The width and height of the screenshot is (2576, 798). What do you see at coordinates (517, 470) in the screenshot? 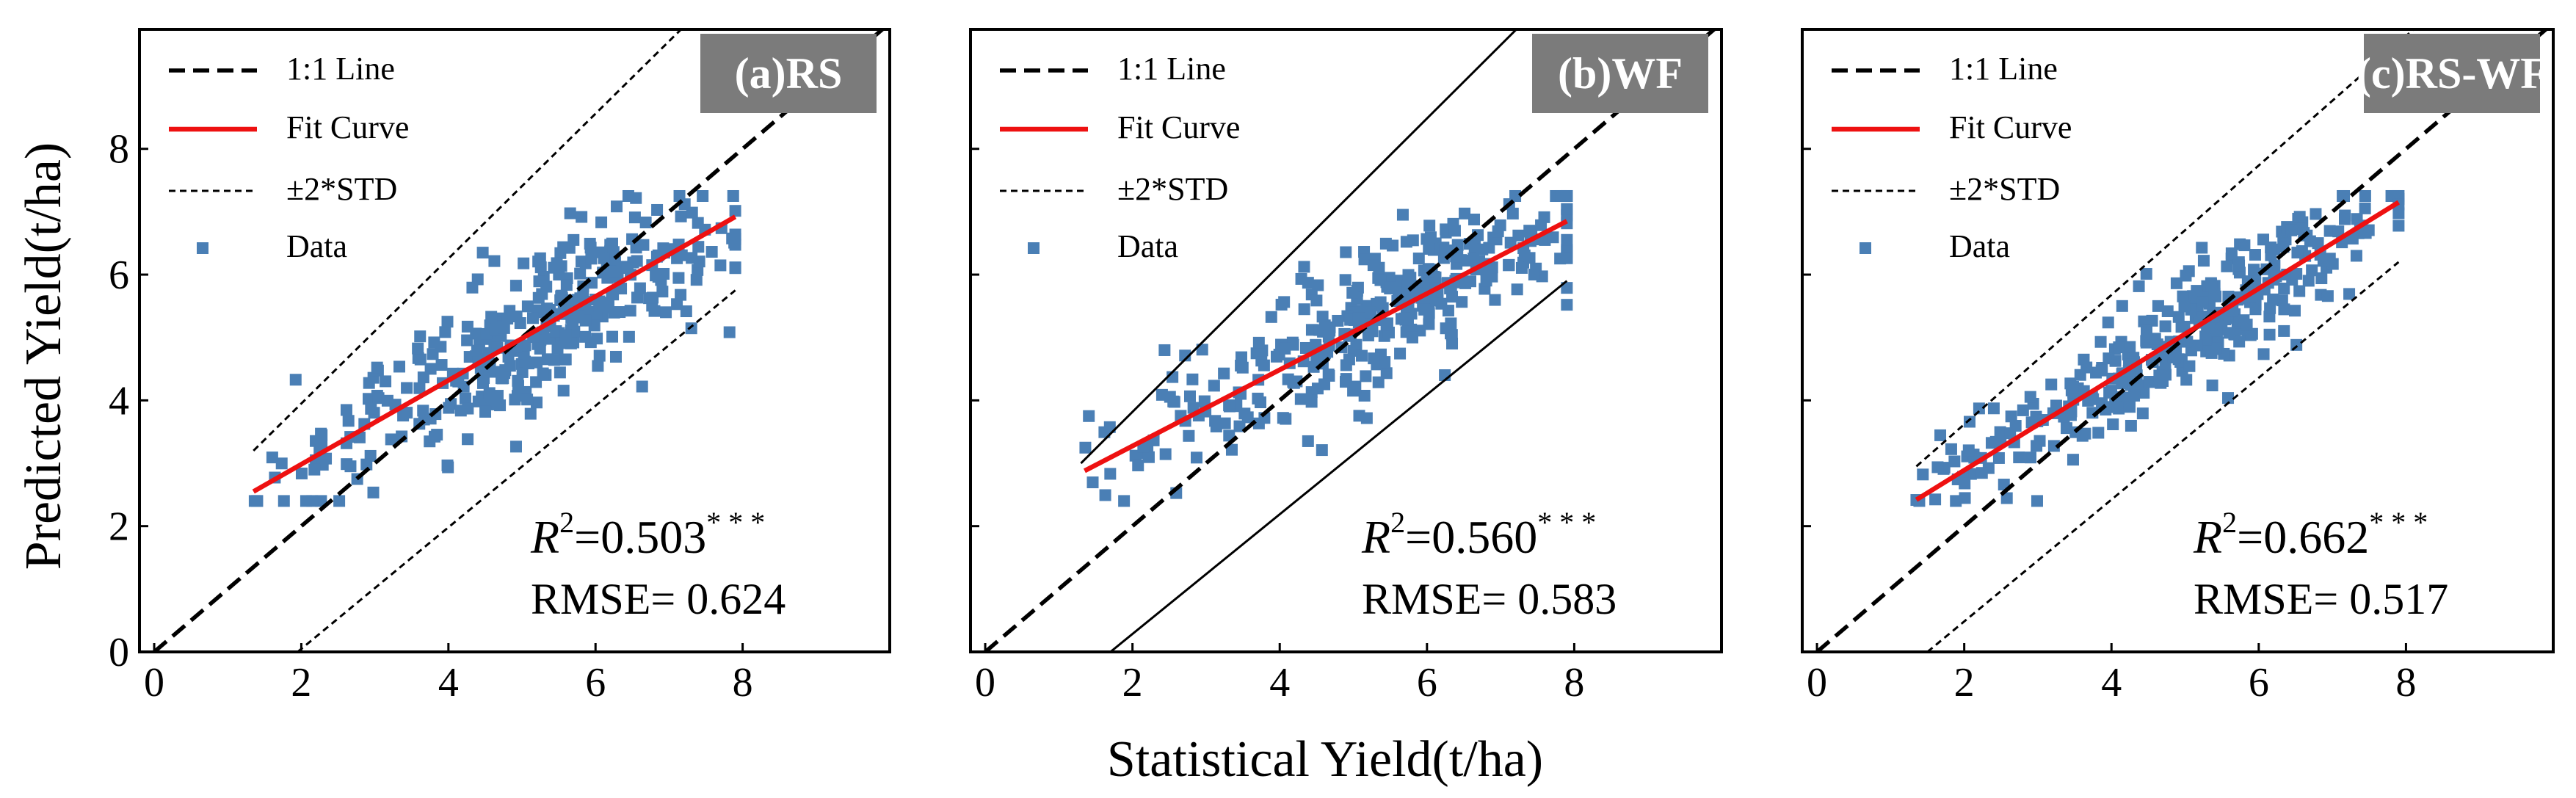
I see `std-lower-line` at bounding box center [517, 470].